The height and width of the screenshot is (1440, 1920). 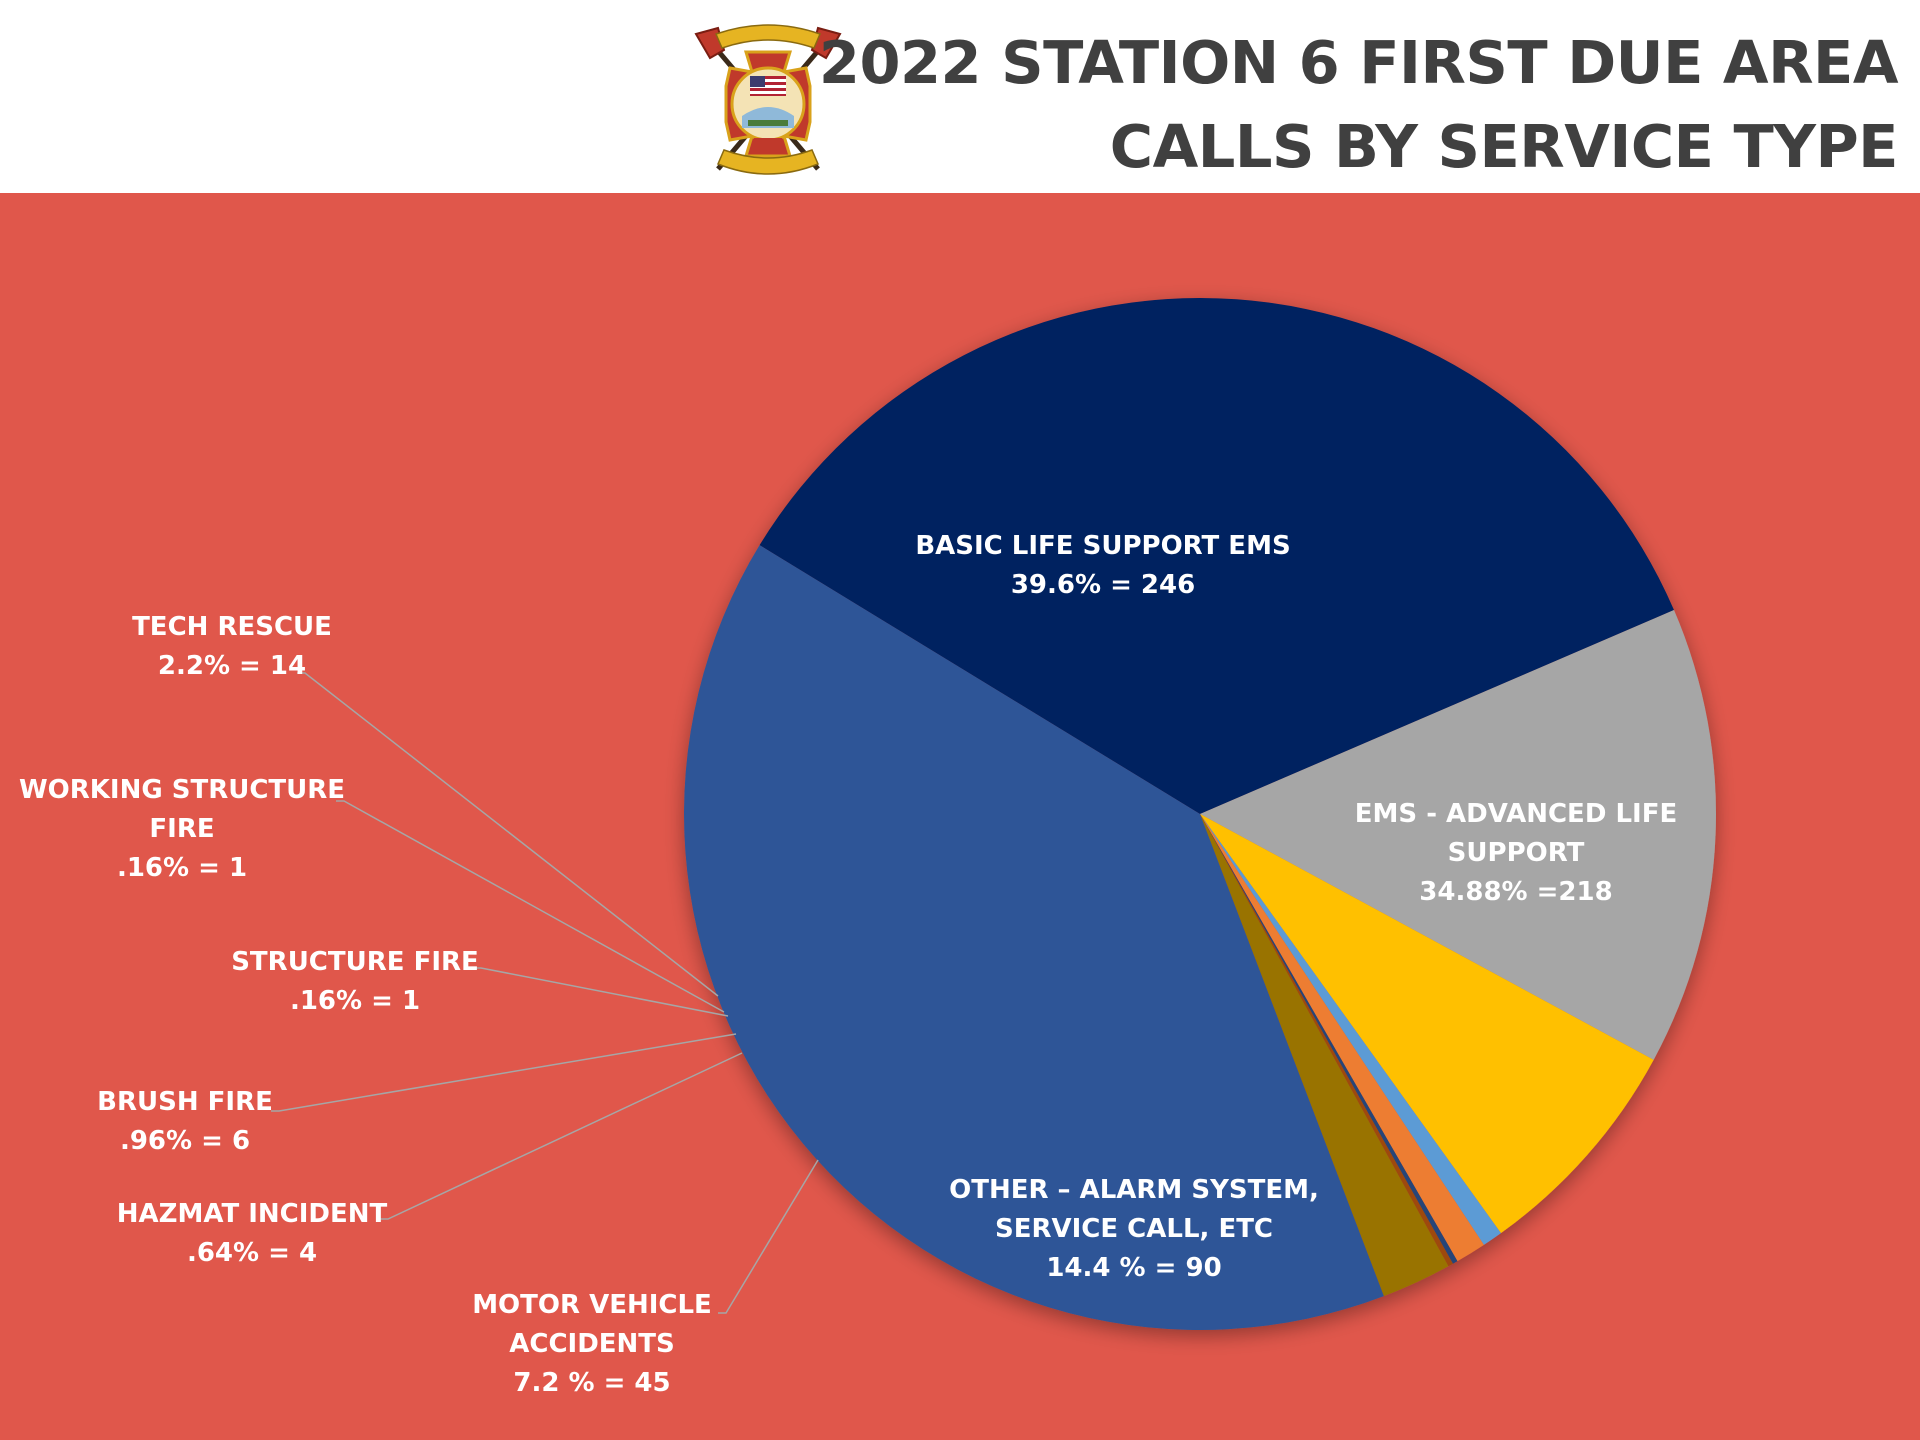 I want to click on chart-title-line-1: 2022 STATION 6 FIRST DUE AREA, so click(x=1358, y=62).